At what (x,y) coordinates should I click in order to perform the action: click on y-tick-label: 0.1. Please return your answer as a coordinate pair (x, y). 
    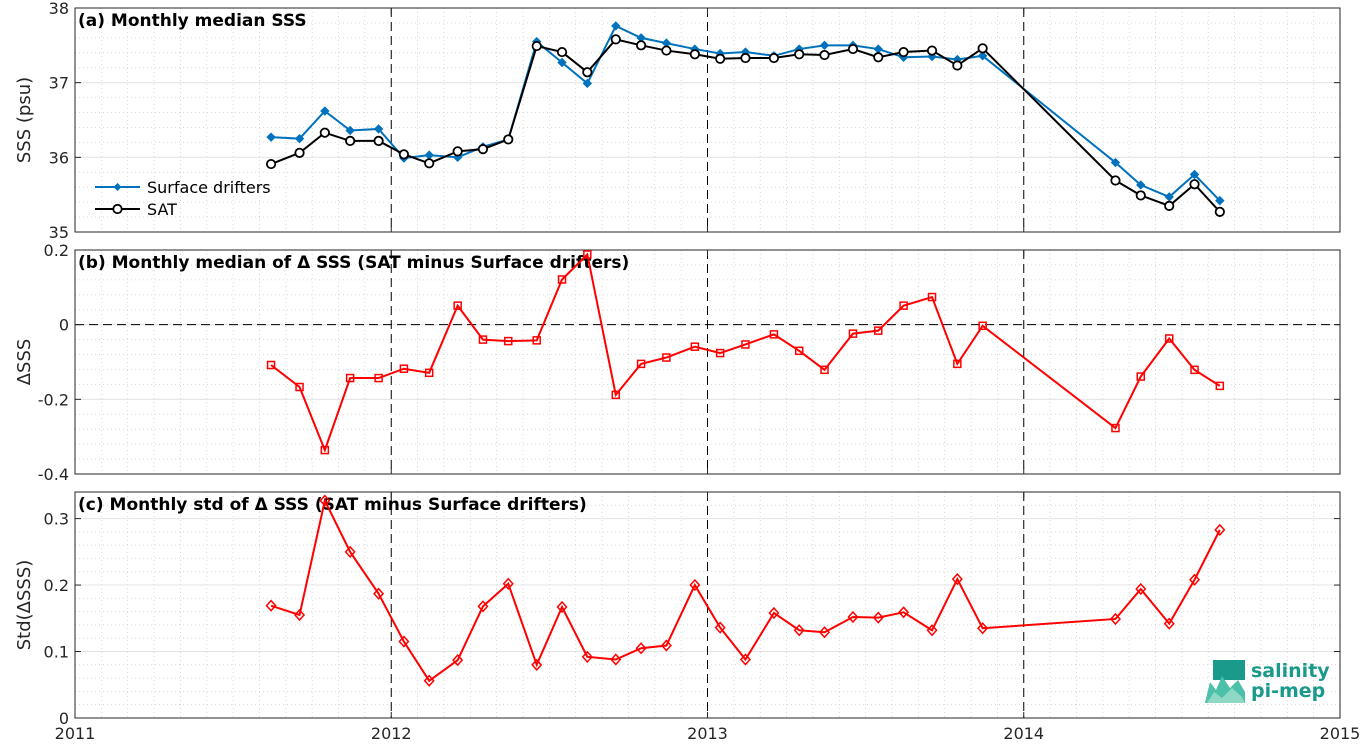
    Looking at the image, I should click on (56, 652).